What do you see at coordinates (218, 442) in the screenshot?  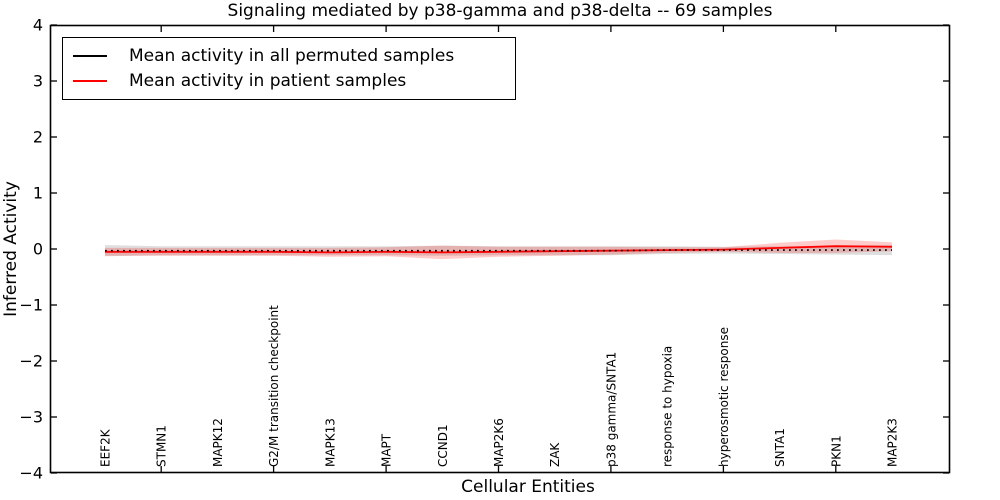 I see `x-category-label: MAPK12` at bounding box center [218, 442].